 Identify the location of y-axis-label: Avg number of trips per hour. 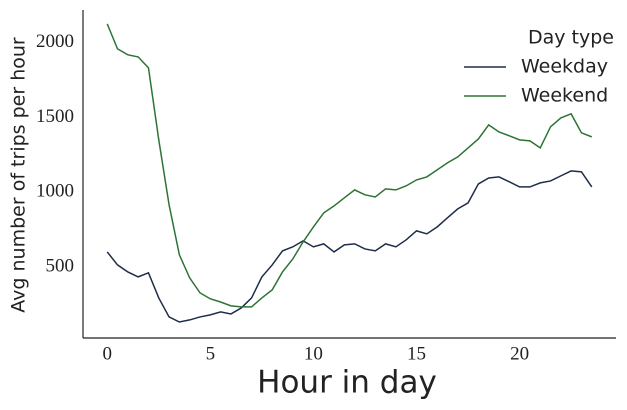
(19, 175).